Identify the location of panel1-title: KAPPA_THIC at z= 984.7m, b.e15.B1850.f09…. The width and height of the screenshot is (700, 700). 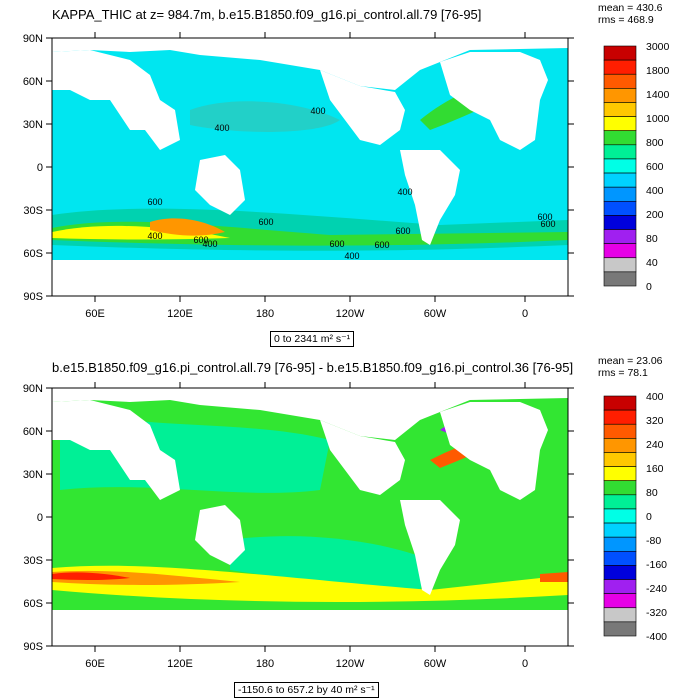
(267, 14).